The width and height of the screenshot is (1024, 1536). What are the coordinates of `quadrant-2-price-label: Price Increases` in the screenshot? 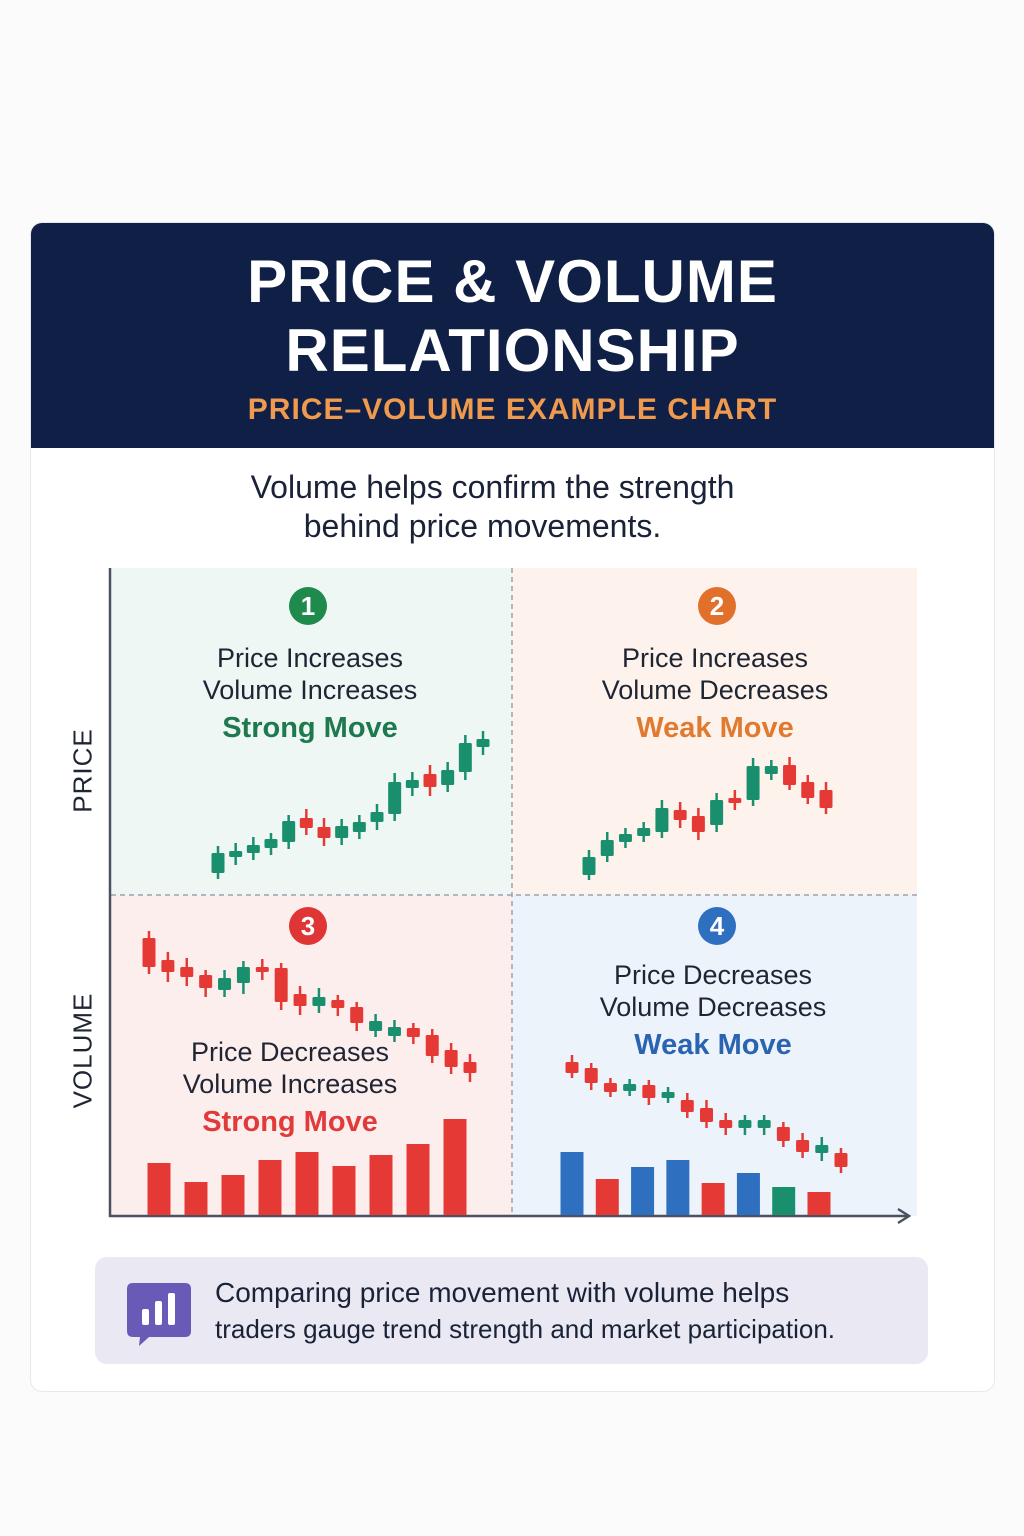 It's located at (715, 658).